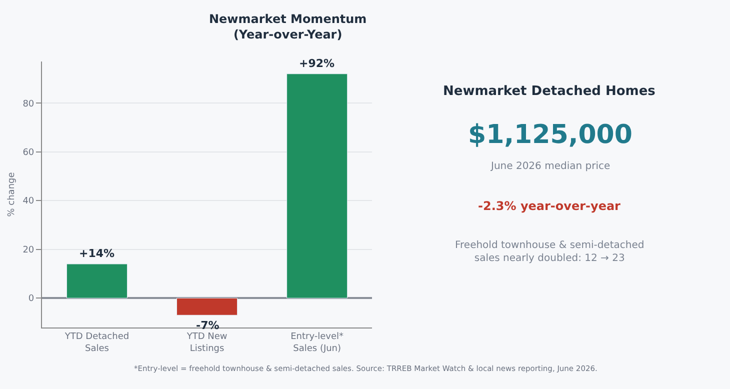 The width and height of the screenshot is (730, 389). I want to click on data-label: -7%, so click(208, 325).